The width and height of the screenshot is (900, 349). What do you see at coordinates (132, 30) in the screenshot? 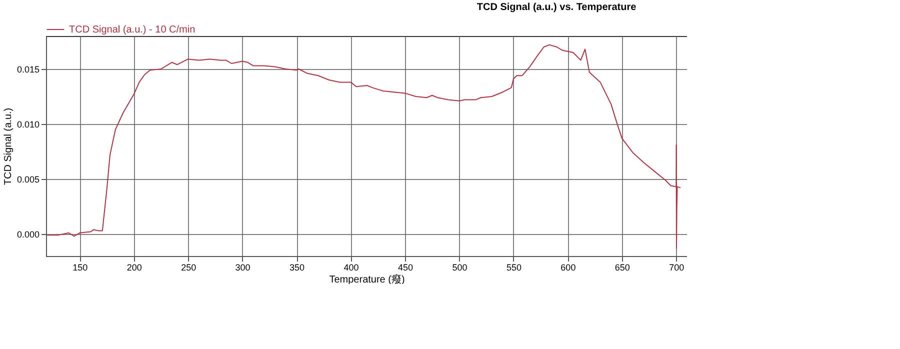
I see `legend-label: TCD Signal (a.u.) - 10 C/min` at bounding box center [132, 30].